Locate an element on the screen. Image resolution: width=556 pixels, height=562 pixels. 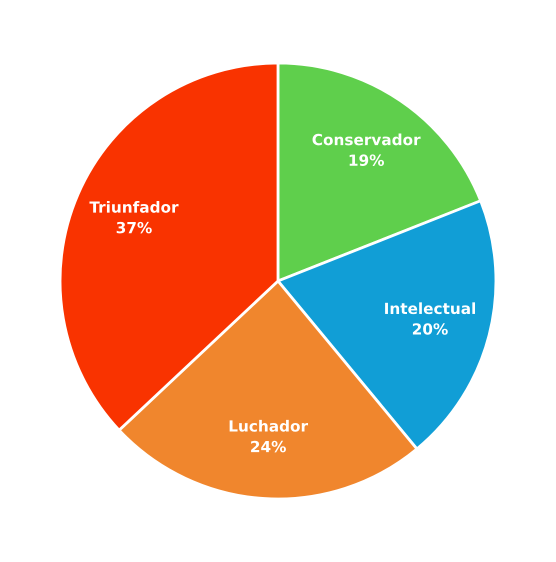
slice-label: Luchador is located at coordinates (269, 426).